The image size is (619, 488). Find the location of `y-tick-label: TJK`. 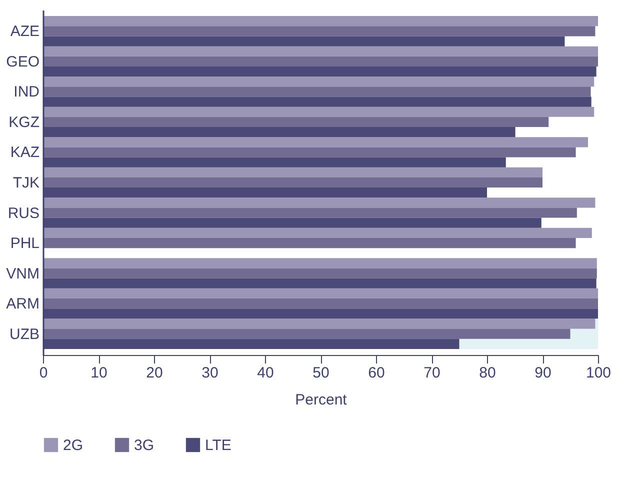

y-tick-label: TJK is located at coordinates (26, 183).